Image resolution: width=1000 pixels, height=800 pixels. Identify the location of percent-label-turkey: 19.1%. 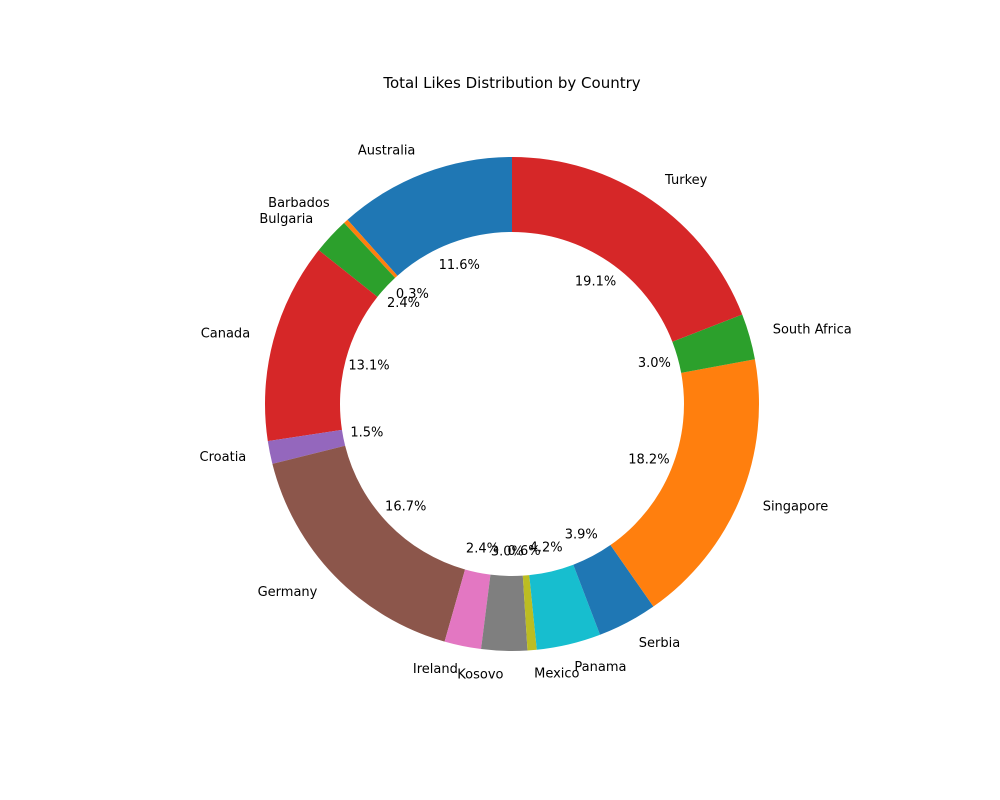
(595, 281).